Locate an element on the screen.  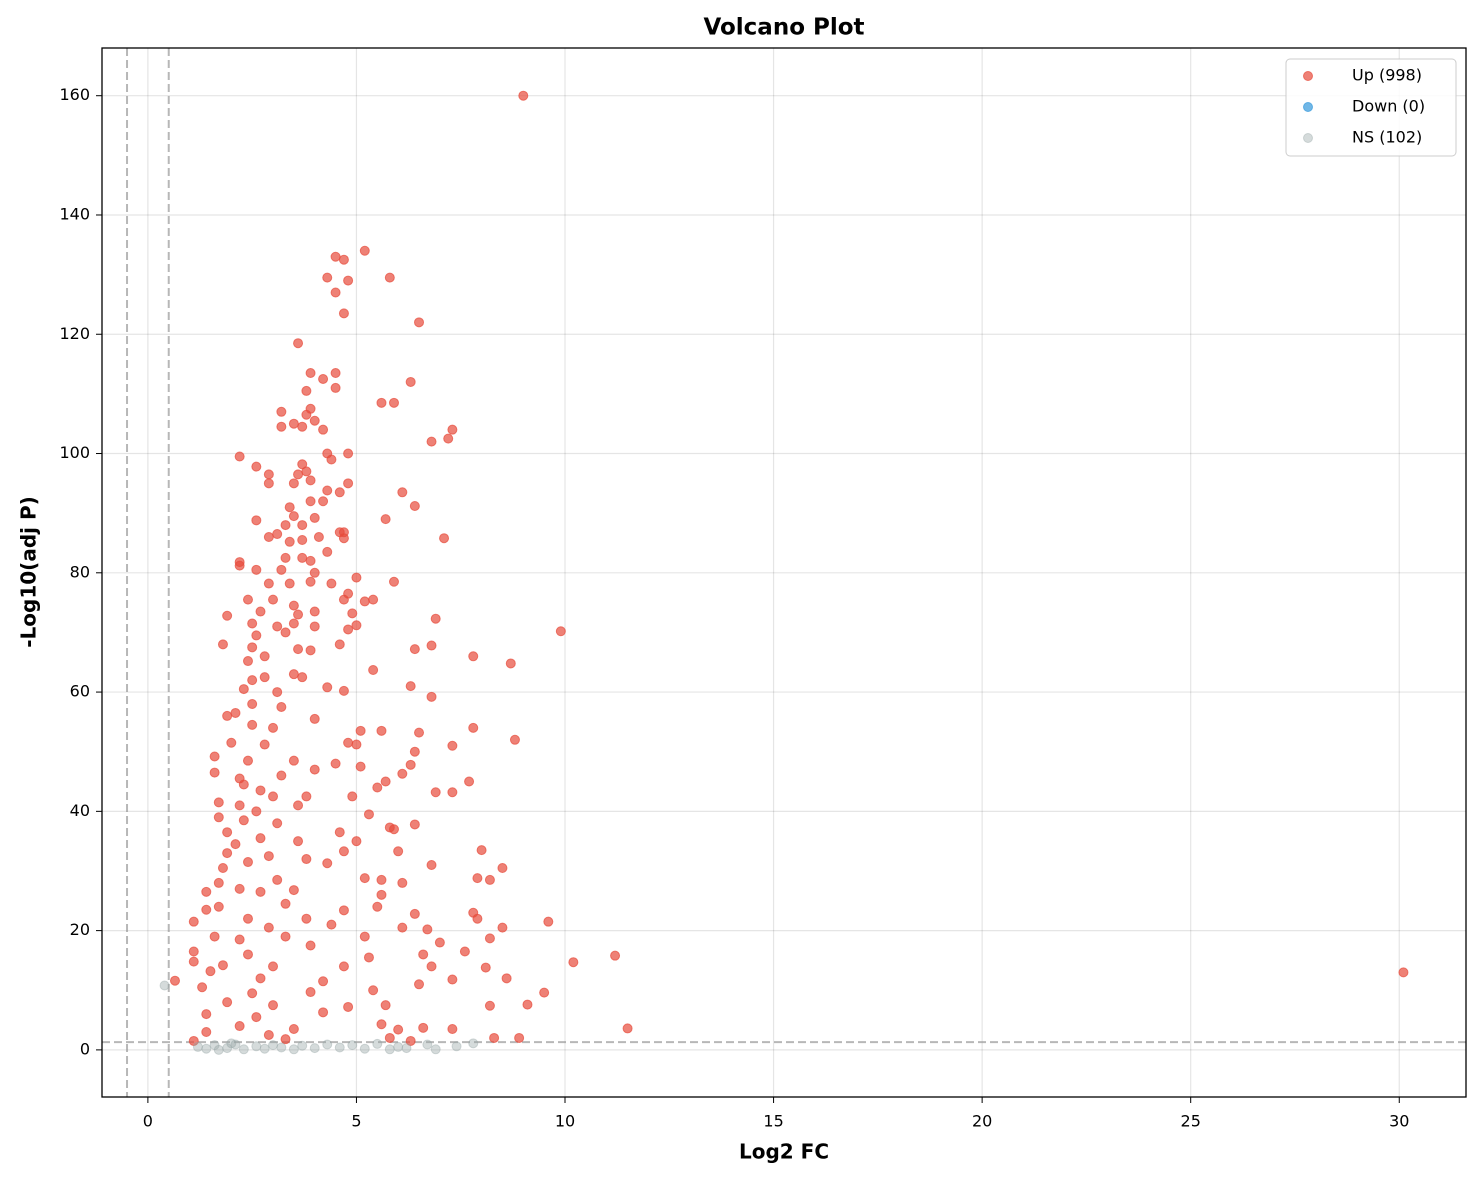
x-tick-label: 10 is located at coordinates (565, 1121).